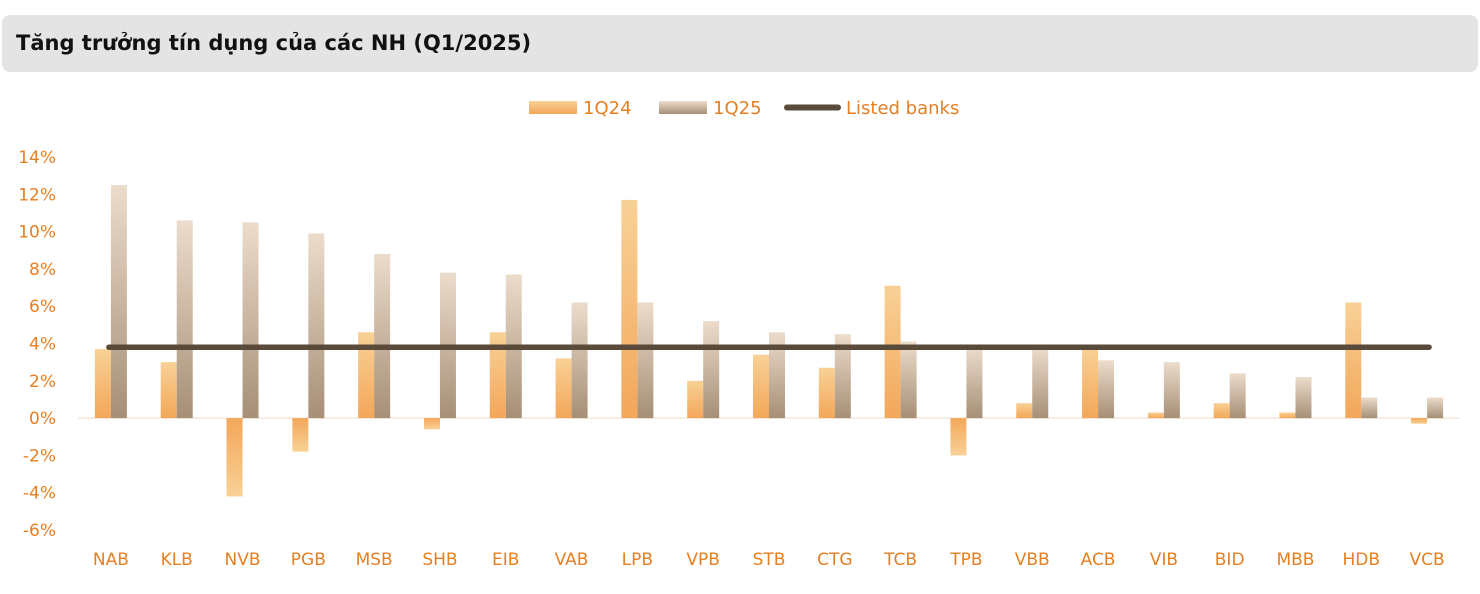  Describe the element at coordinates (300, 435) in the screenshot. I see `bar-1q24-pgb` at that location.